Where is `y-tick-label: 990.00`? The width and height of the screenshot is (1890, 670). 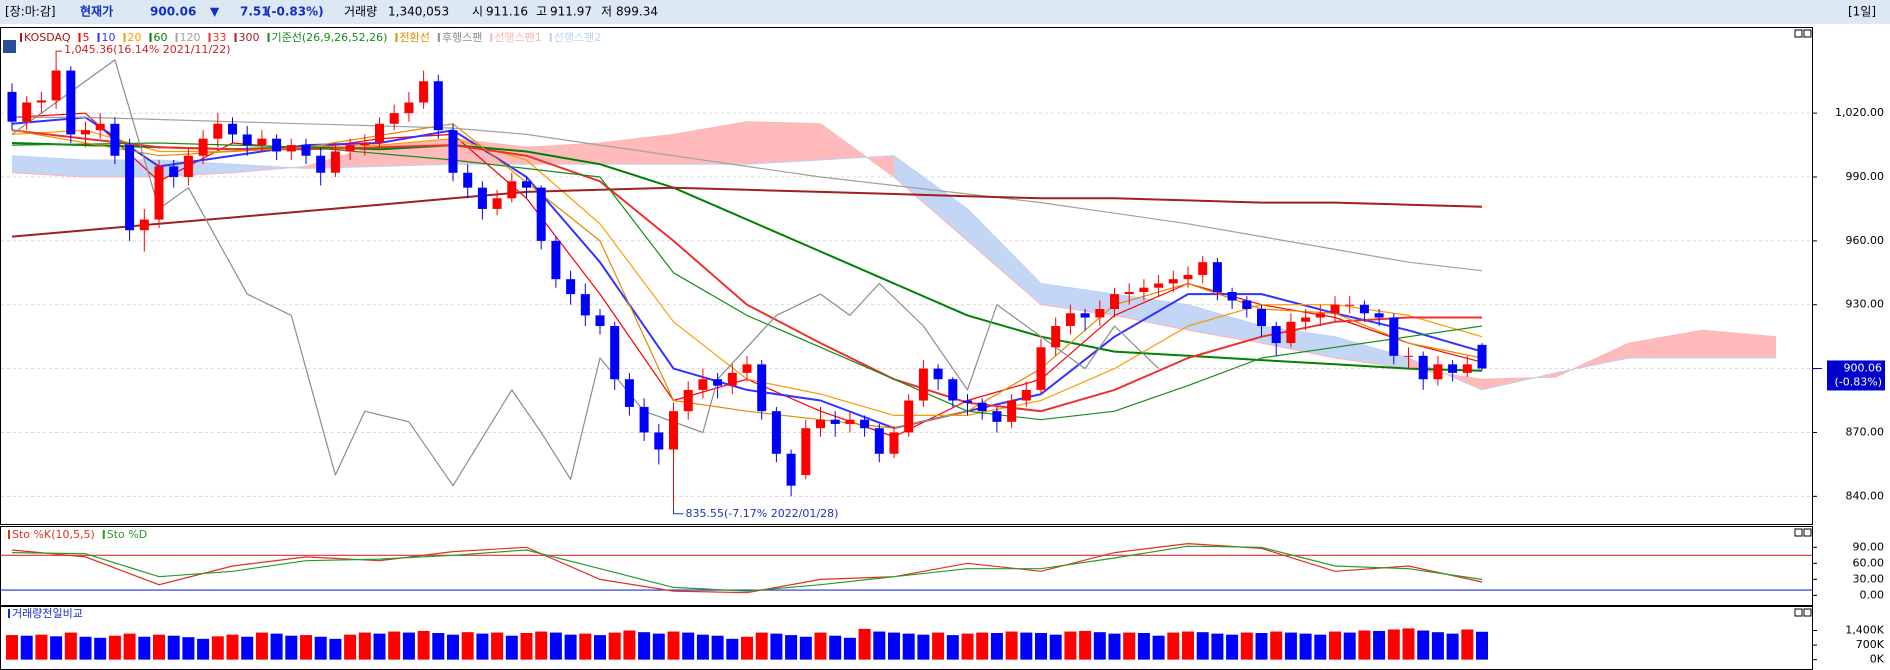 y-tick-label: 990.00 is located at coordinates (1865, 176).